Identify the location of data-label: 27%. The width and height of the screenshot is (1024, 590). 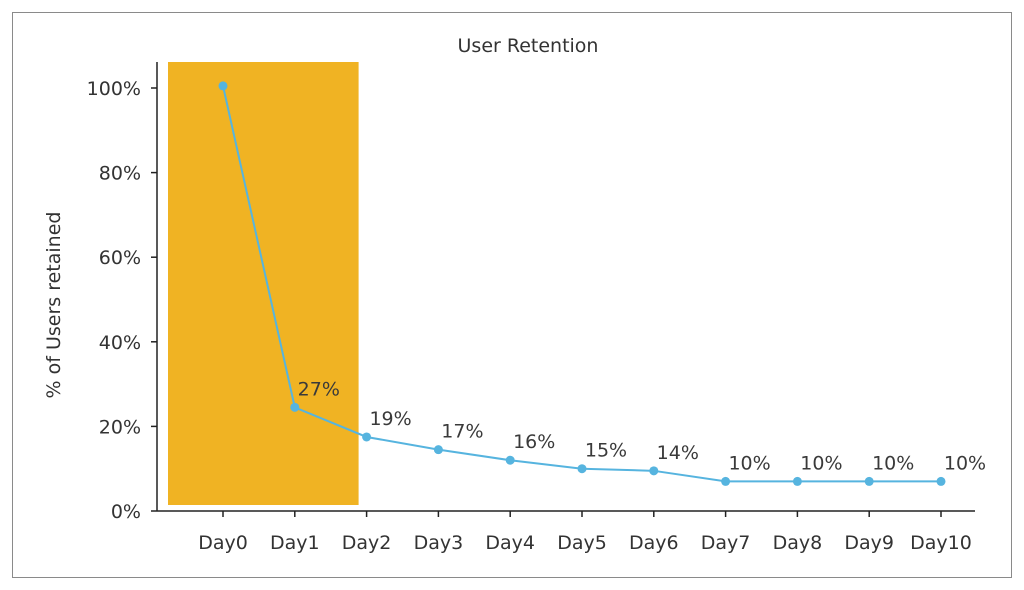
(319, 389).